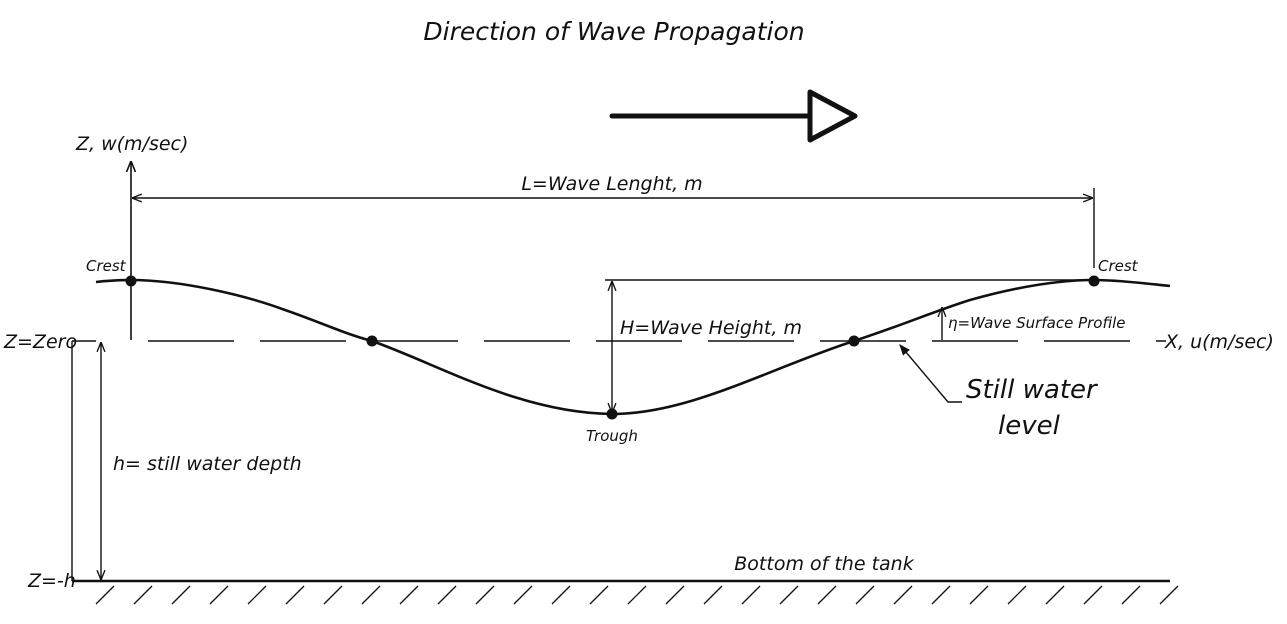 This screenshot has width=1287, height=624. Describe the element at coordinates (711, 328) in the screenshot. I see `wave-height-label: H=Wave Height, m` at that location.